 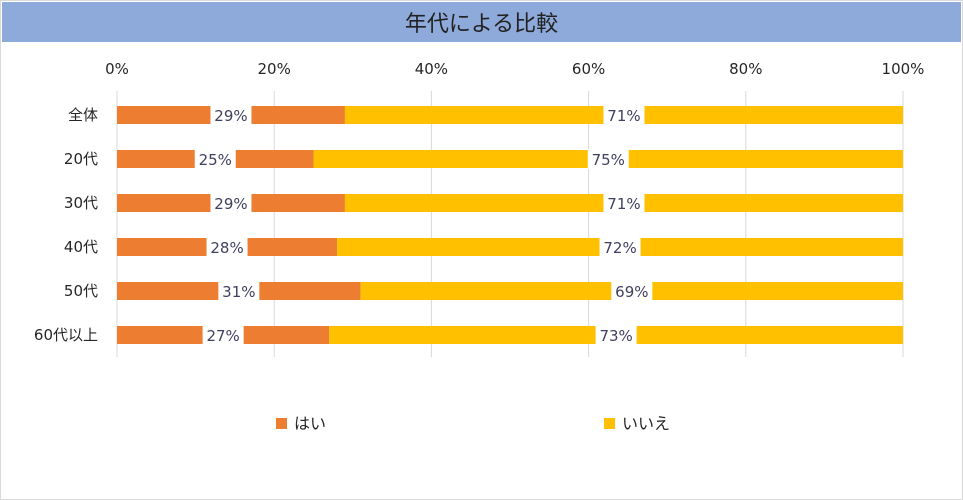 I want to click on data-label: 28%, so click(x=226, y=248).